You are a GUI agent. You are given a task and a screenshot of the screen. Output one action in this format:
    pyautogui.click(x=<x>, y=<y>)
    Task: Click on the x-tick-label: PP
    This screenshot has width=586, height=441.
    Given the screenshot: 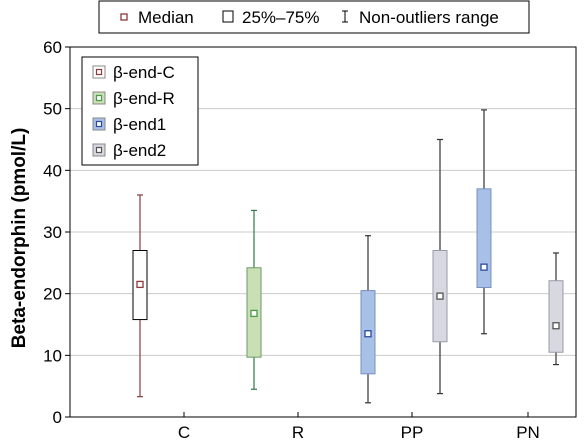 What is the action you would take?
    pyautogui.click(x=412, y=432)
    